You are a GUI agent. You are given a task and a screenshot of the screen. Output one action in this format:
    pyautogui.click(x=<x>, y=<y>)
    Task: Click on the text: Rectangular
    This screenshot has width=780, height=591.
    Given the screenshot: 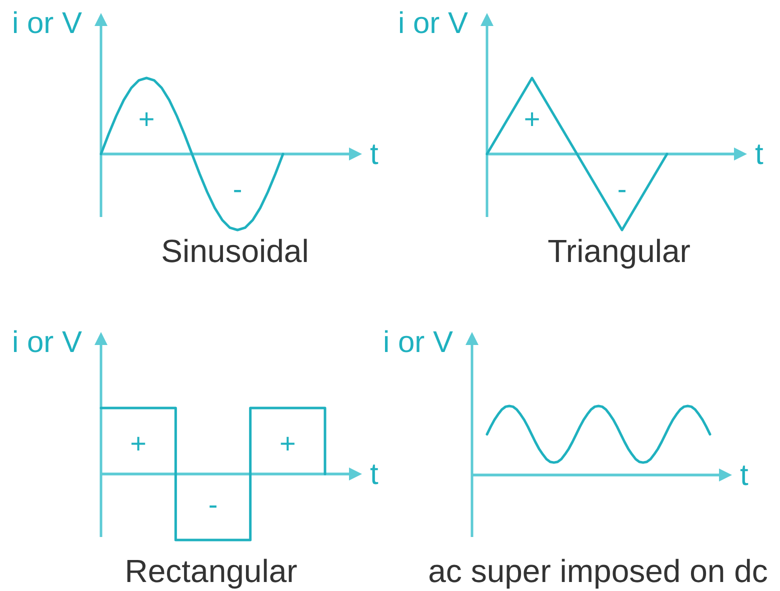 What is the action you would take?
    pyautogui.click(x=211, y=571)
    